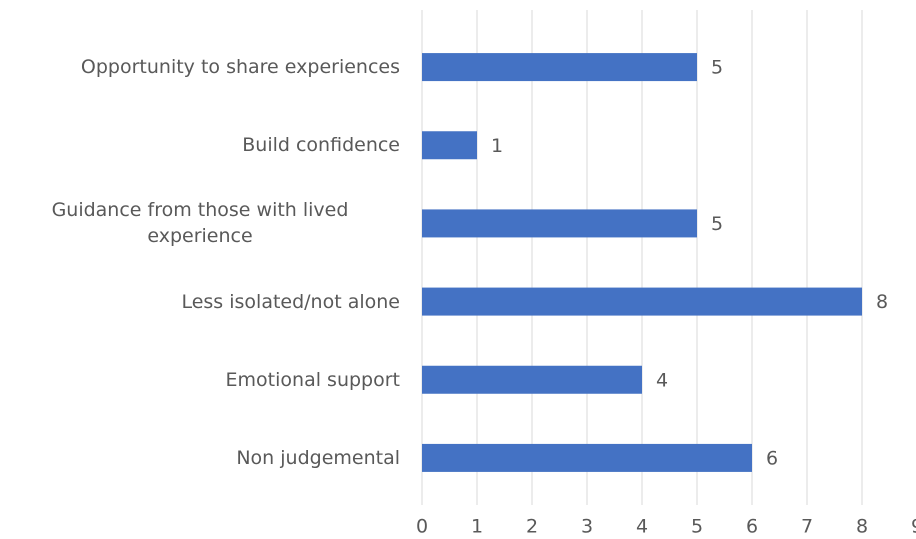  Describe the element at coordinates (318, 457) in the screenshot. I see `y-tick-label: Non judgemental` at that location.